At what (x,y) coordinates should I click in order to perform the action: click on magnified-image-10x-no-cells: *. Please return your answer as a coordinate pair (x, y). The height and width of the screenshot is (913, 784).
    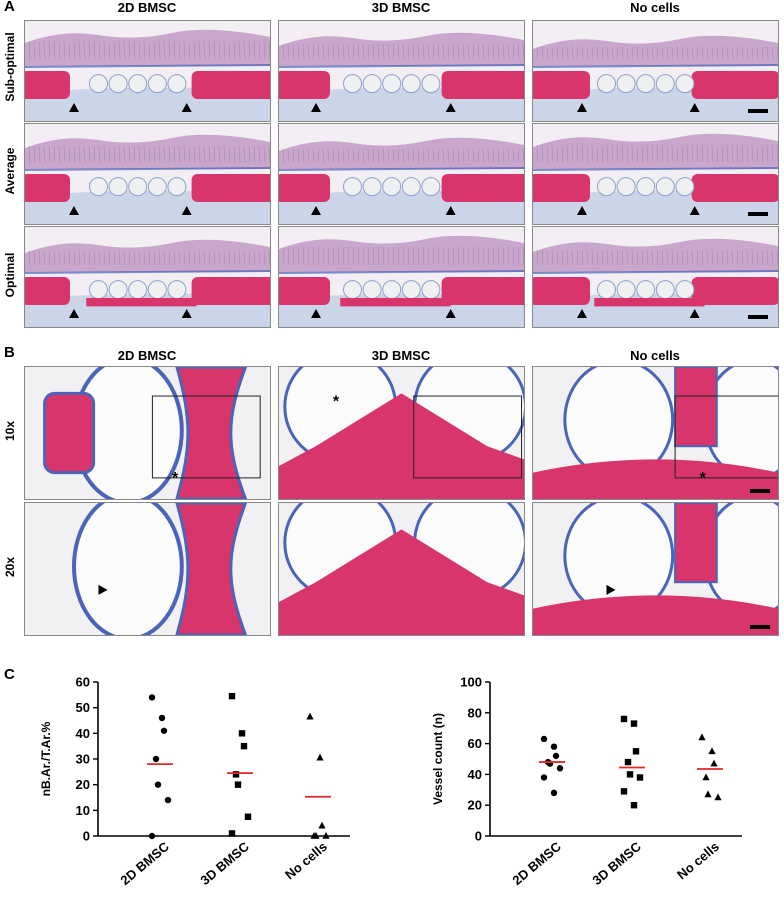
    Looking at the image, I should click on (655, 433).